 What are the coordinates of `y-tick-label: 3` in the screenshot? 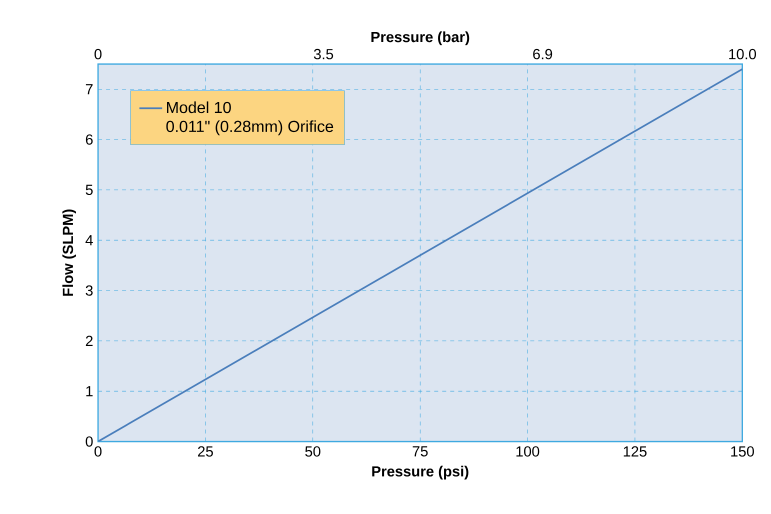 It's located at (89, 290).